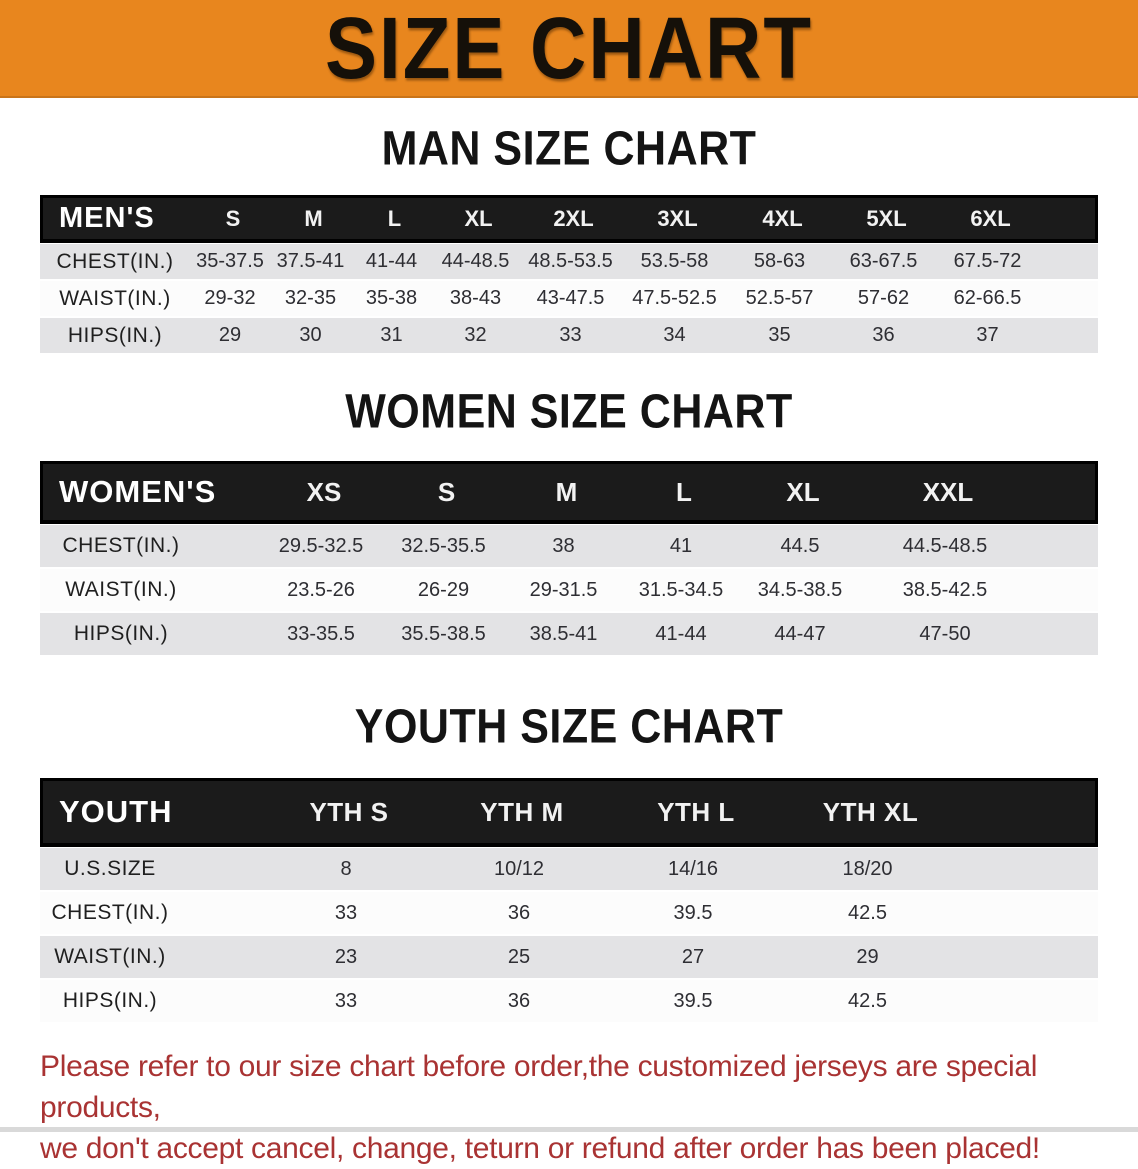  What do you see at coordinates (110, 1000) in the screenshot?
I see `youth-row-label-hips-in: HIPS(IN.)` at bounding box center [110, 1000].